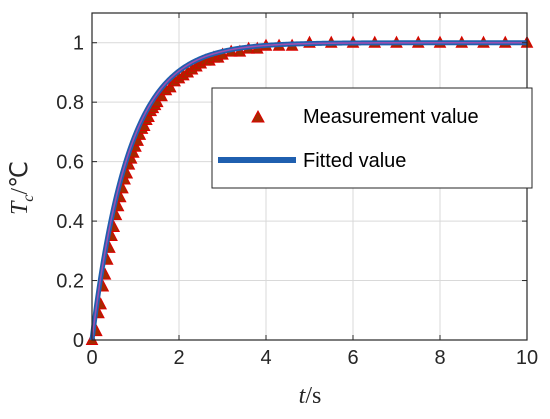  I want to click on x-tick-label: 0, so click(91, 358).